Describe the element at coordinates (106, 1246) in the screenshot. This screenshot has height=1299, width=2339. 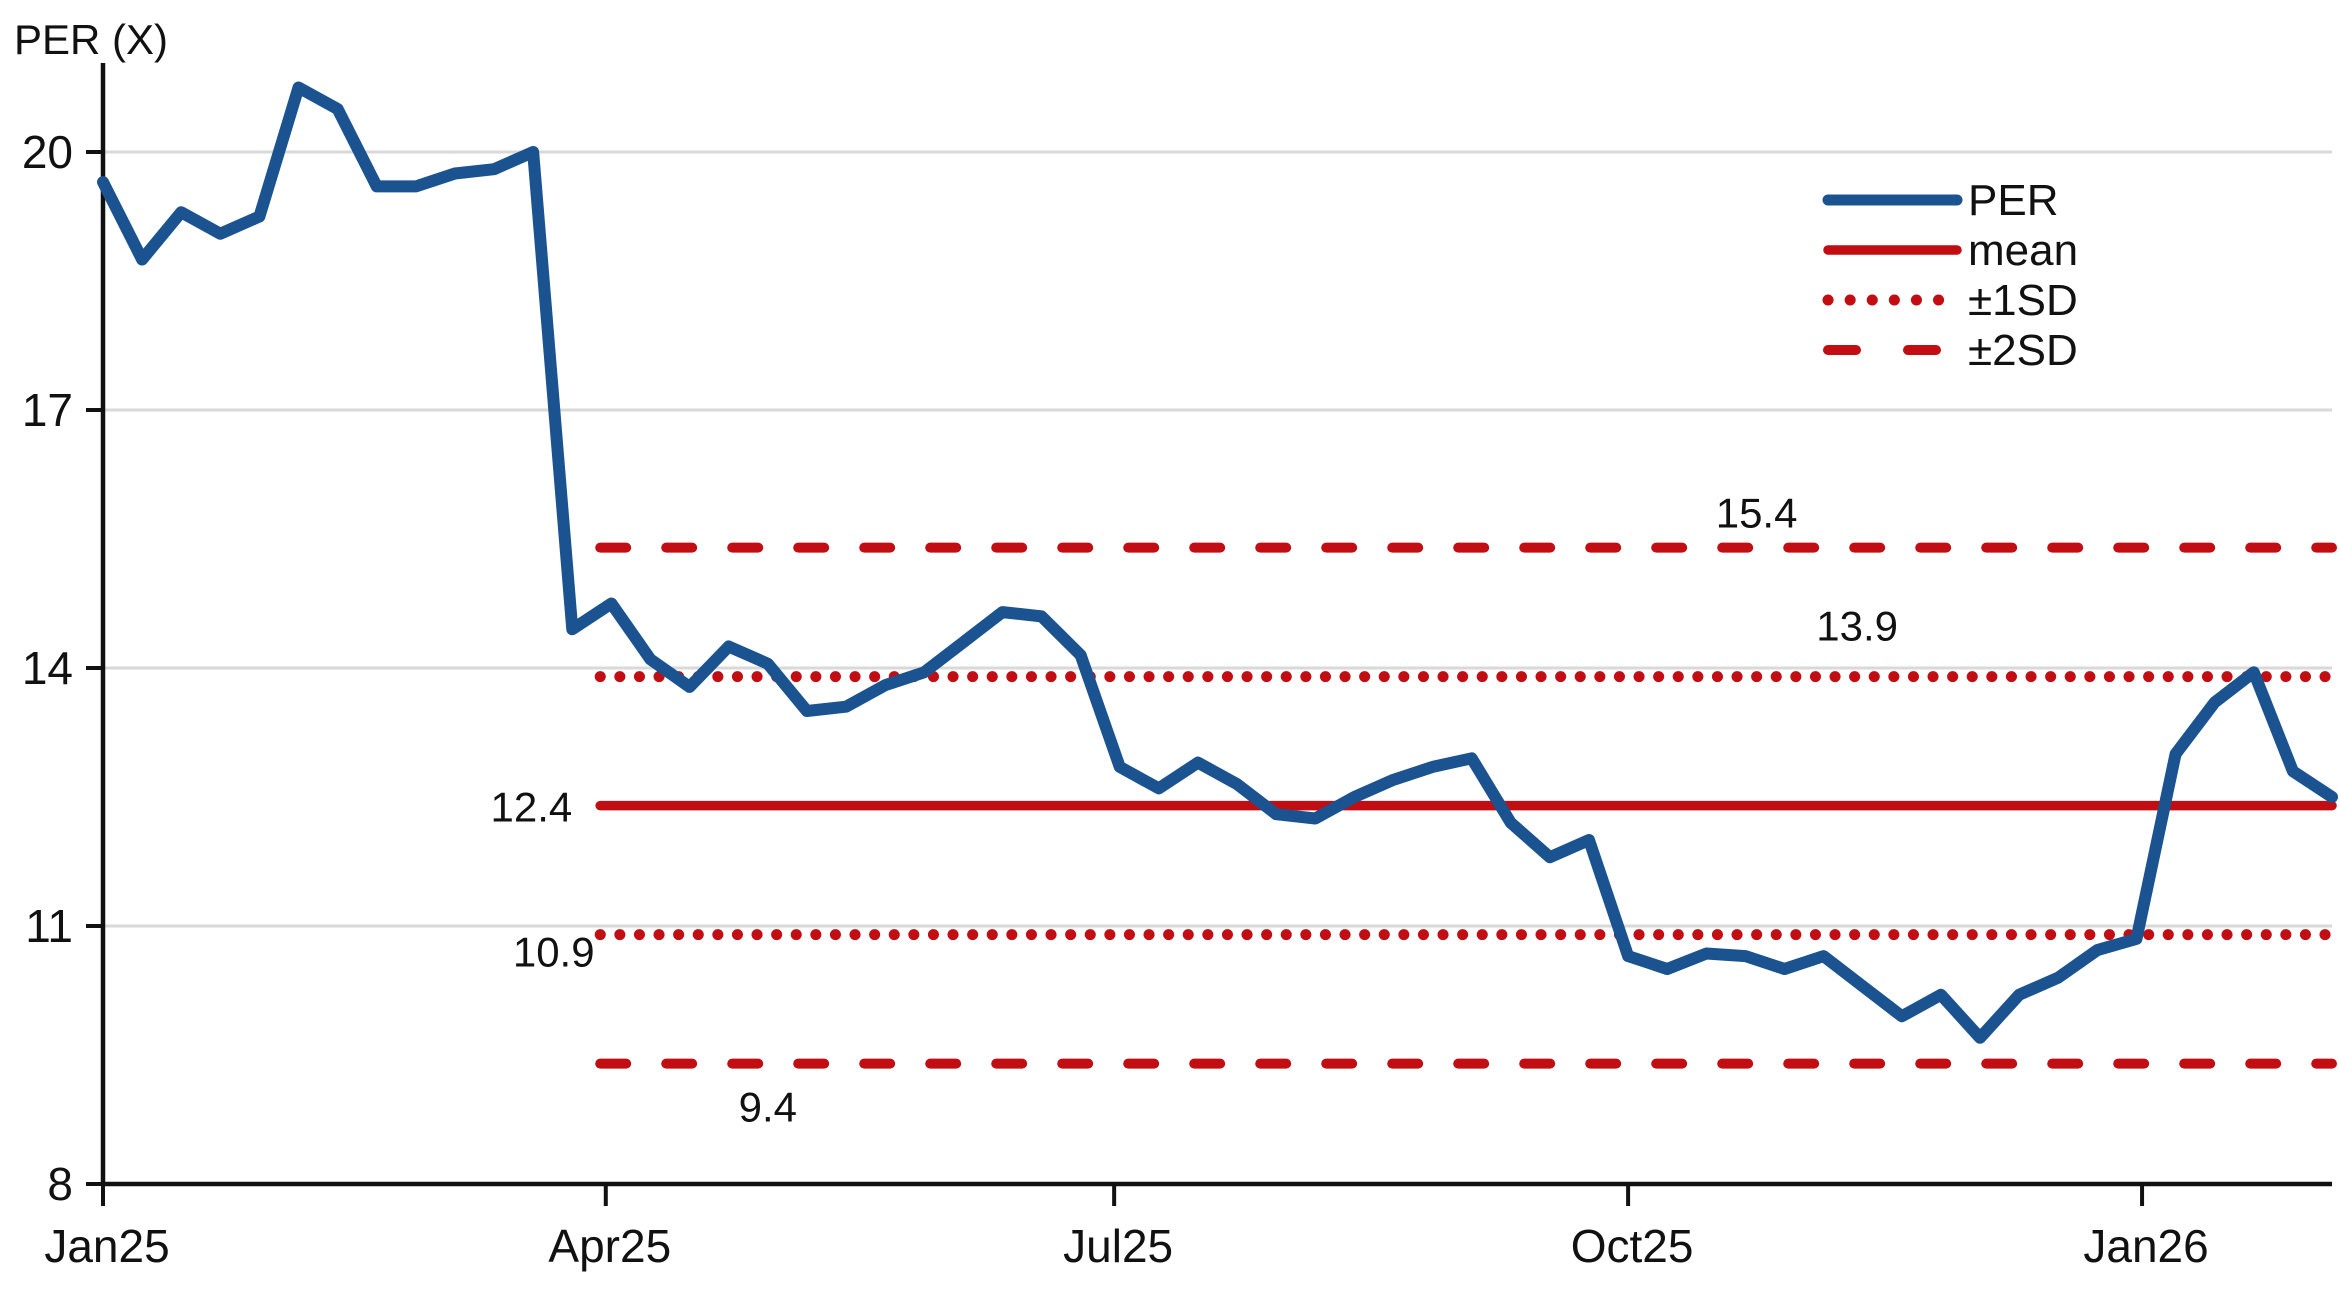
I see `x-tick-label-Jan25: Jan25` at that location.